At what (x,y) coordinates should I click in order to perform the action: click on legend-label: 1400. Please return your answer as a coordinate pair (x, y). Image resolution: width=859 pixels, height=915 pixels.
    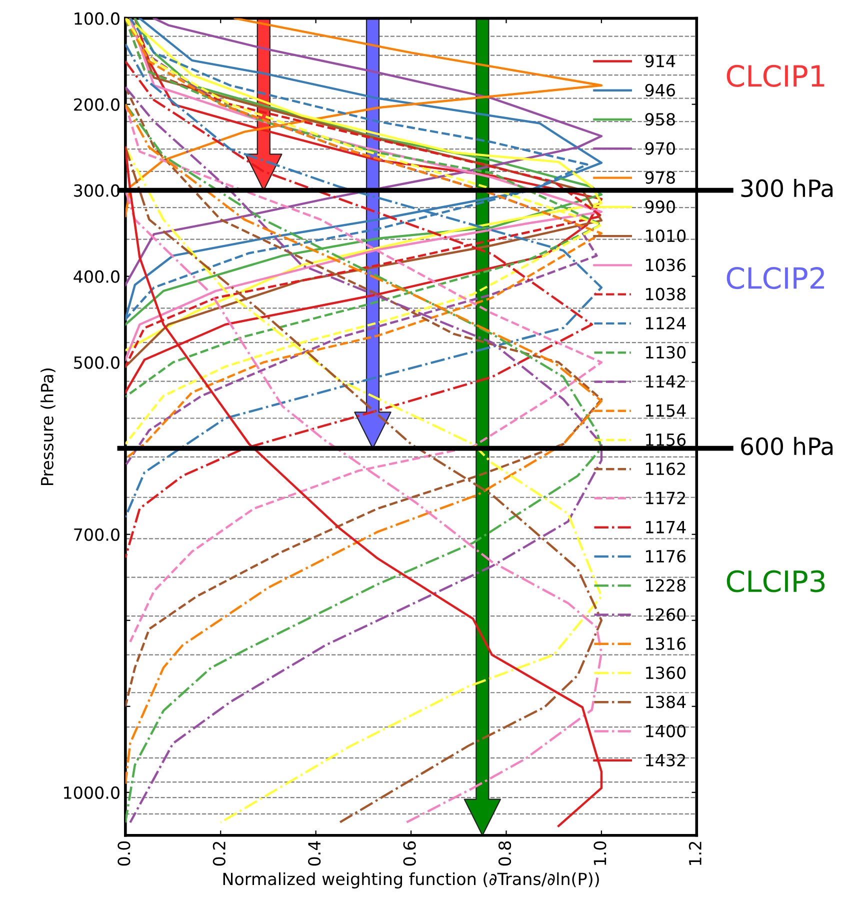
    Looking at the image, I should click on (666, 731).